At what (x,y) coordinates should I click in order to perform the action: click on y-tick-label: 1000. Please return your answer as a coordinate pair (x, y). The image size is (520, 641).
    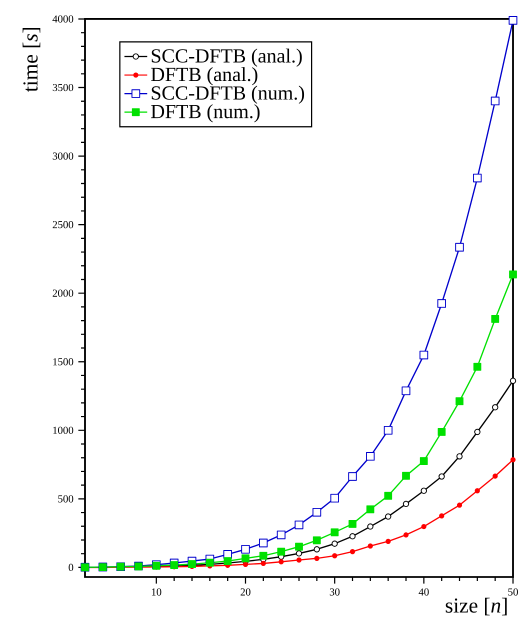
    Looking at the image, I should click on (63, 430).